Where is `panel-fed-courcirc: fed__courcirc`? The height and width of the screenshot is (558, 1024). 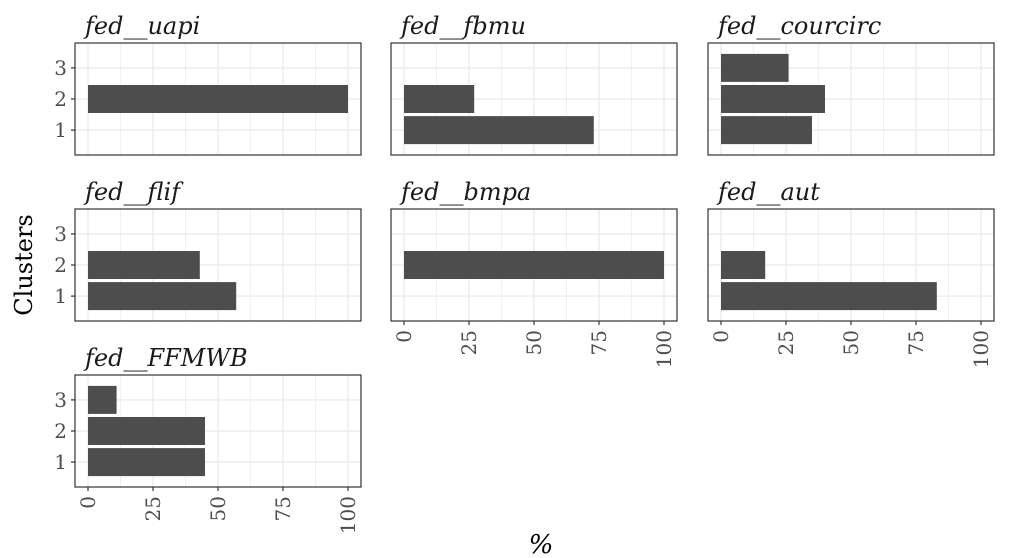 panel-fed-courcirc: fed__courcirc is located at coordinates (851, 84).